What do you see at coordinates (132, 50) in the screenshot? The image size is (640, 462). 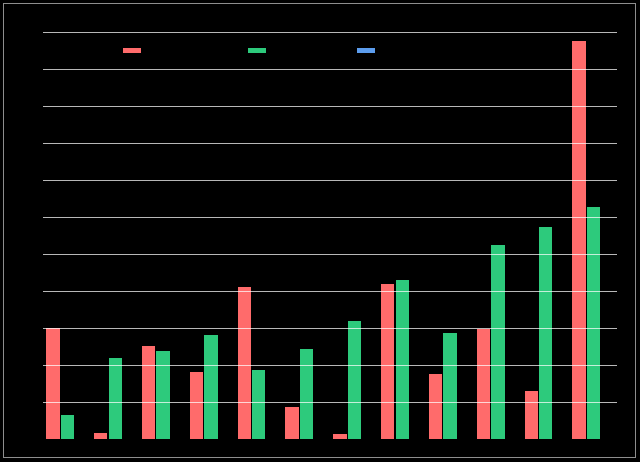 I see `legend-swatch-red` at bounding box center [132, 50].